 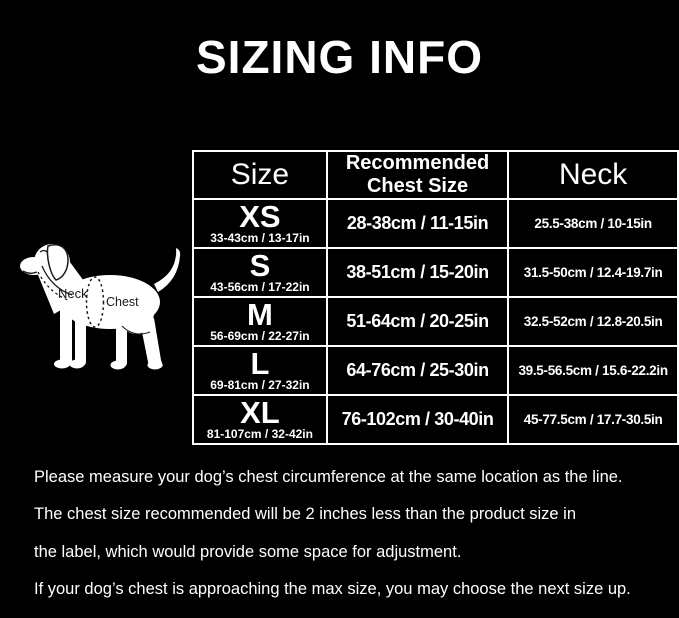 I want to click on dog-measurement-diagram: Neck Chest, so click(x=100, y=307).